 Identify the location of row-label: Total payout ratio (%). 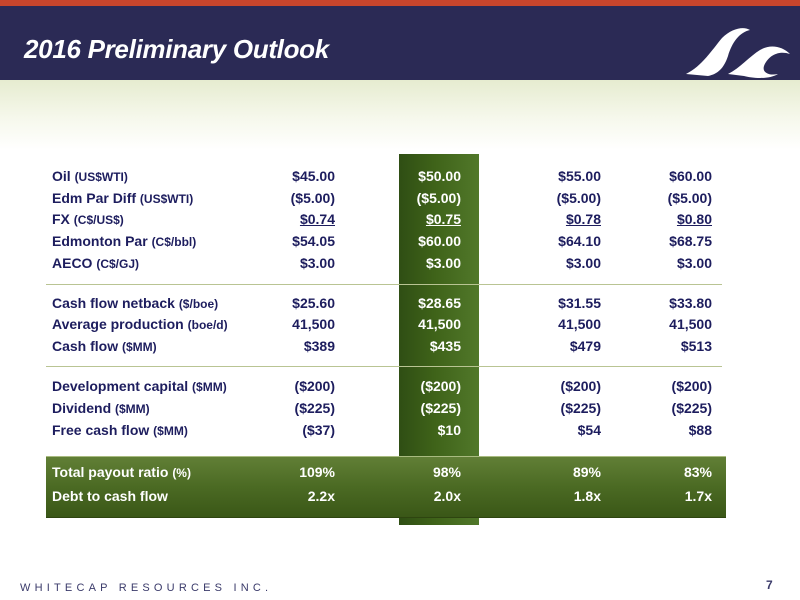
(121, 472).